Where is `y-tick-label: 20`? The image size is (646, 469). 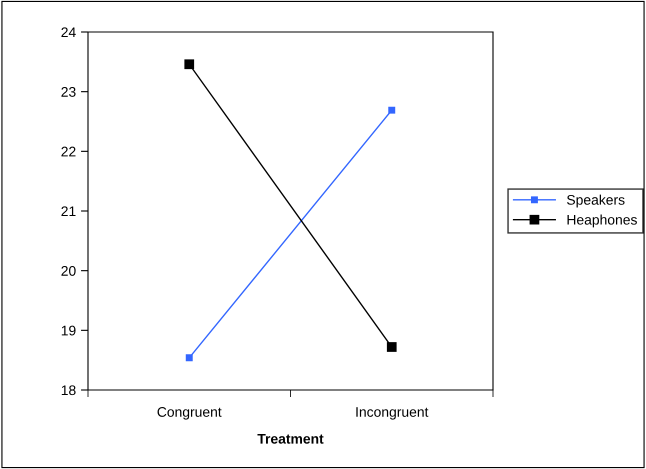 y-tick-label: 20 is located at coordinates (68, 271).